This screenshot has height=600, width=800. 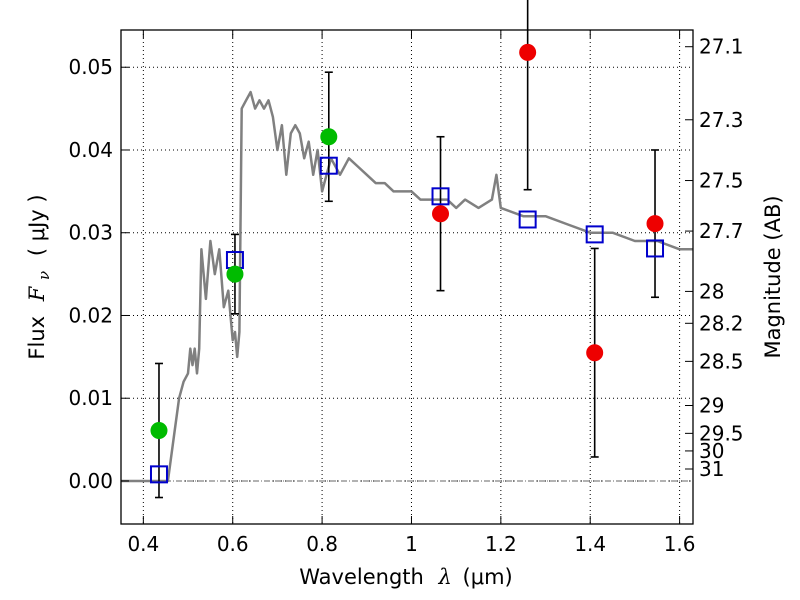 I want to click on x-tick-label-2: 0.8, so click(x=322, y=544).